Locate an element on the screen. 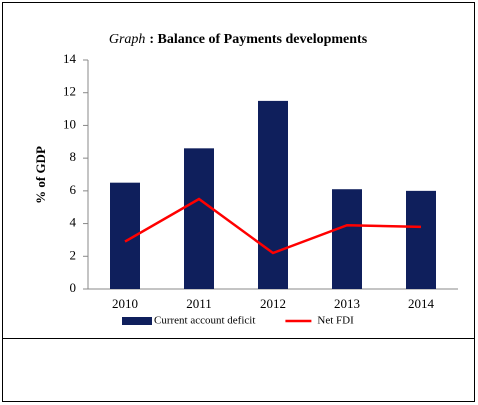  legend-label: Net FDI is located at coordinates (335, 321).